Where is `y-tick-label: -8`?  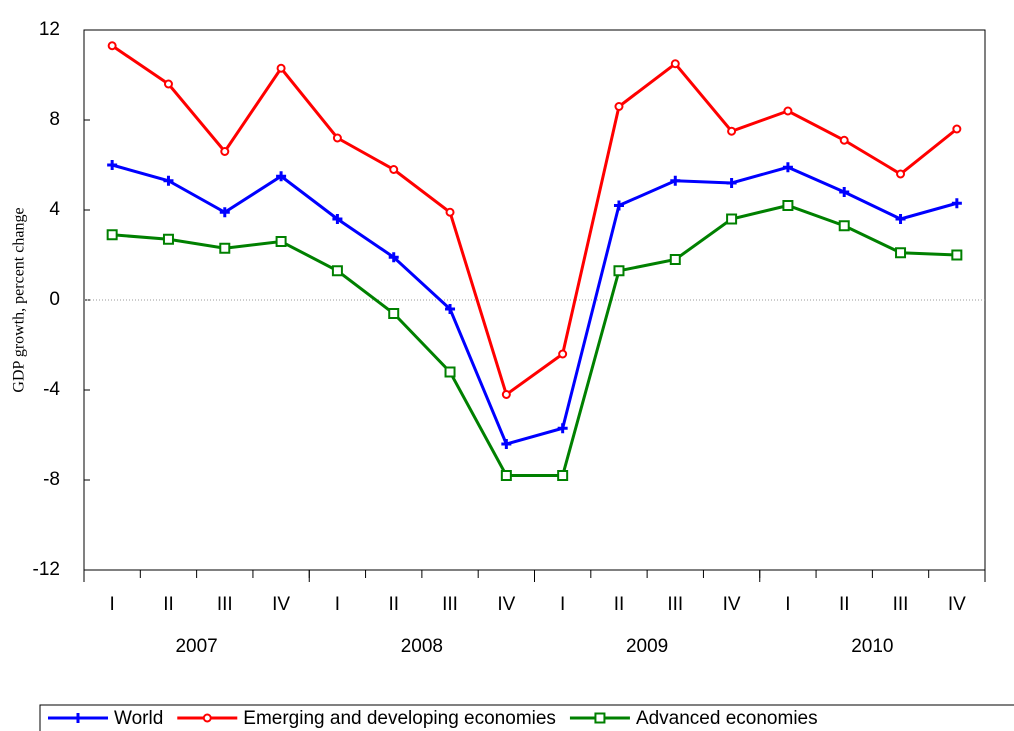
y-tick-label: -8 is located at coordinates (51, 479).